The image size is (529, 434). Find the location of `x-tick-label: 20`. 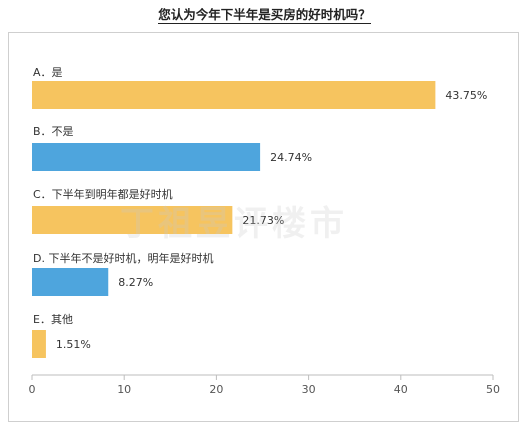

x-tick-label: 20 is located at coordinates (216, 389).